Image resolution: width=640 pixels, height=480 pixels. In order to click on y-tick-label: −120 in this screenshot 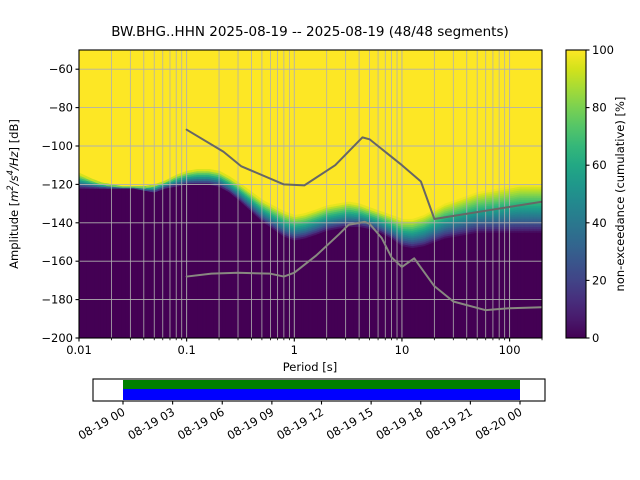, I will do `click(57, 184)`.